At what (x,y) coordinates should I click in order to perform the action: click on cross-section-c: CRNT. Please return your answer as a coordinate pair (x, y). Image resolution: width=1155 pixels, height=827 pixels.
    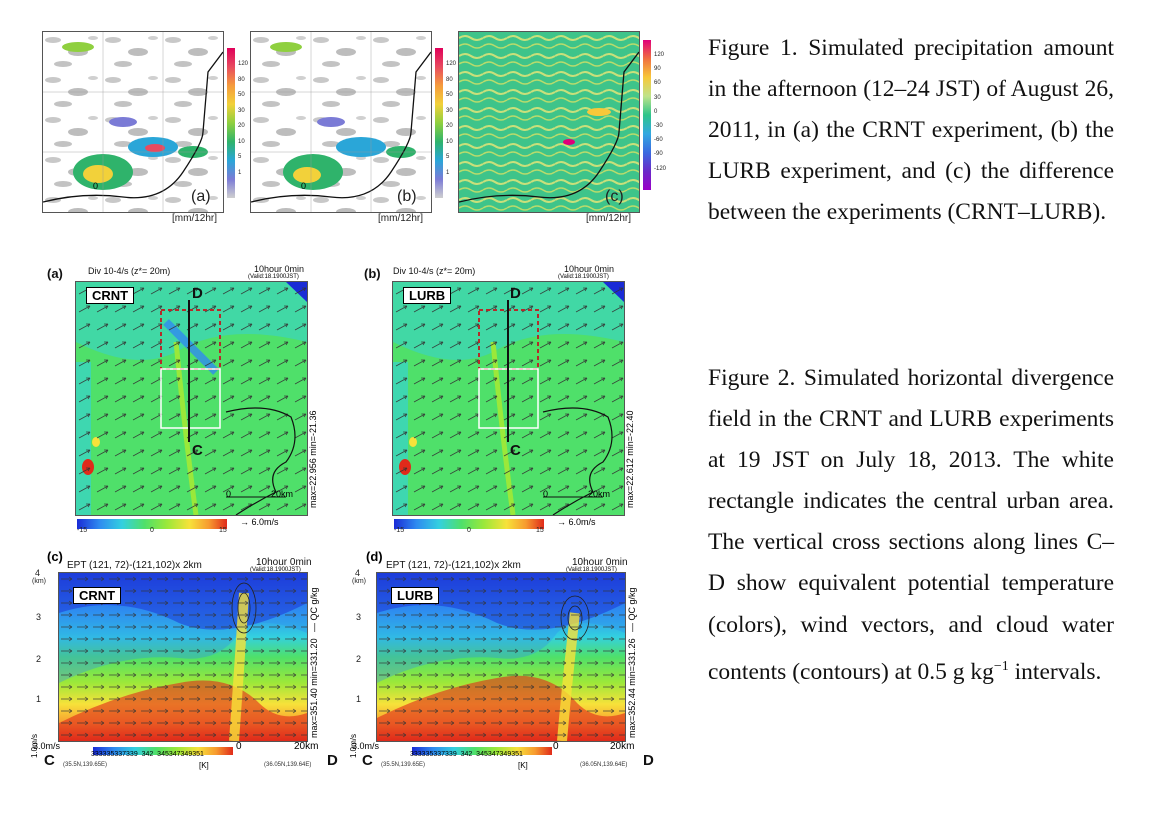
    Looking at the image, I should click on (183, 657).